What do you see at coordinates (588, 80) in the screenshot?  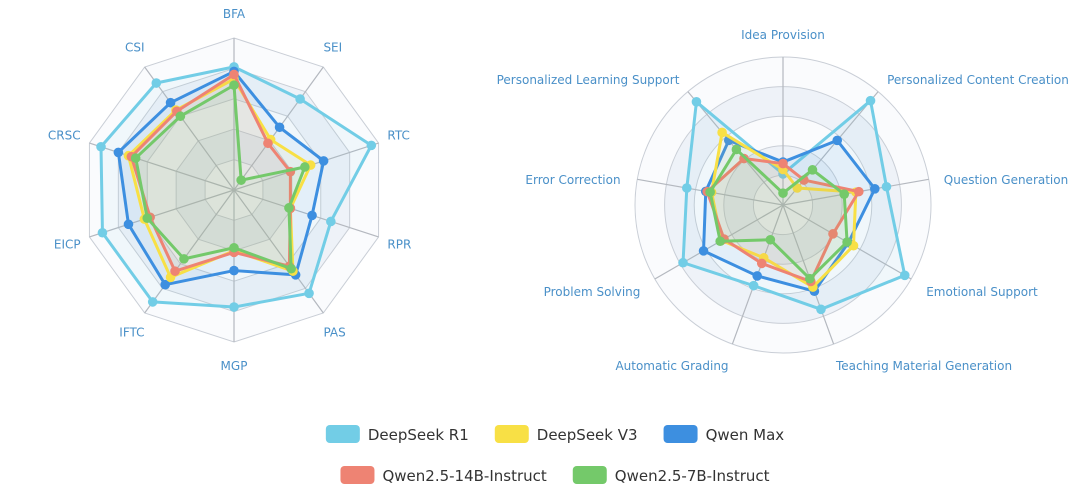 I see `axis-label-personalized-learning-support: Personalized Learning Support` at bounding box center [588, 80].